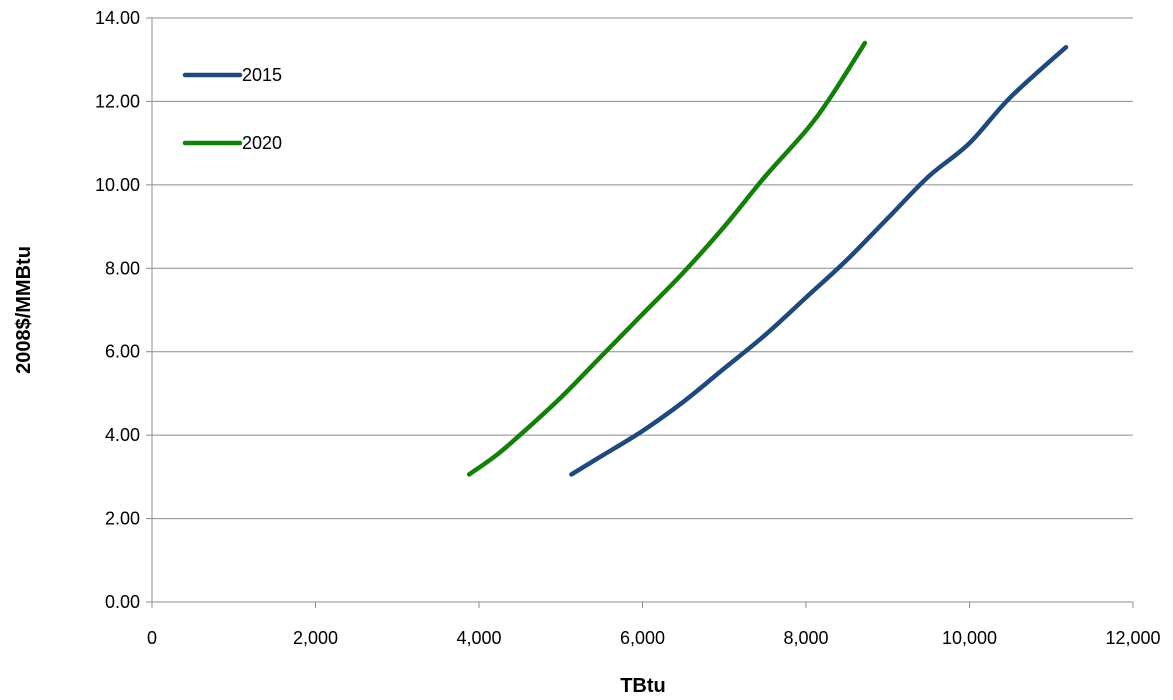 Image resolution: width=1173 pixels, height=700 pixels. Describe the element at coordinates (122, 352) in the screenshot. I see `y-tick-label: 6.00` at that location.